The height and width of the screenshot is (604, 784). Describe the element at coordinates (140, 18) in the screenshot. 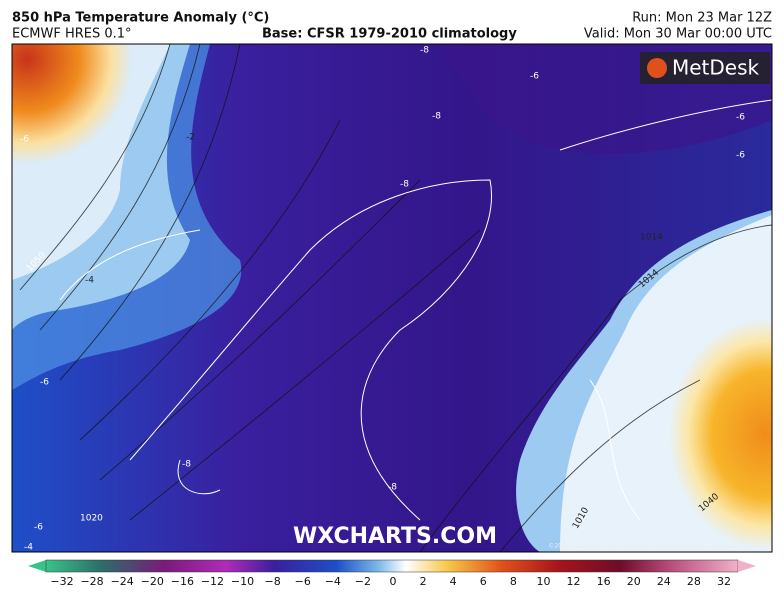

I see `title: 850 hPa Temperature Anomaly (°C)` at that location.